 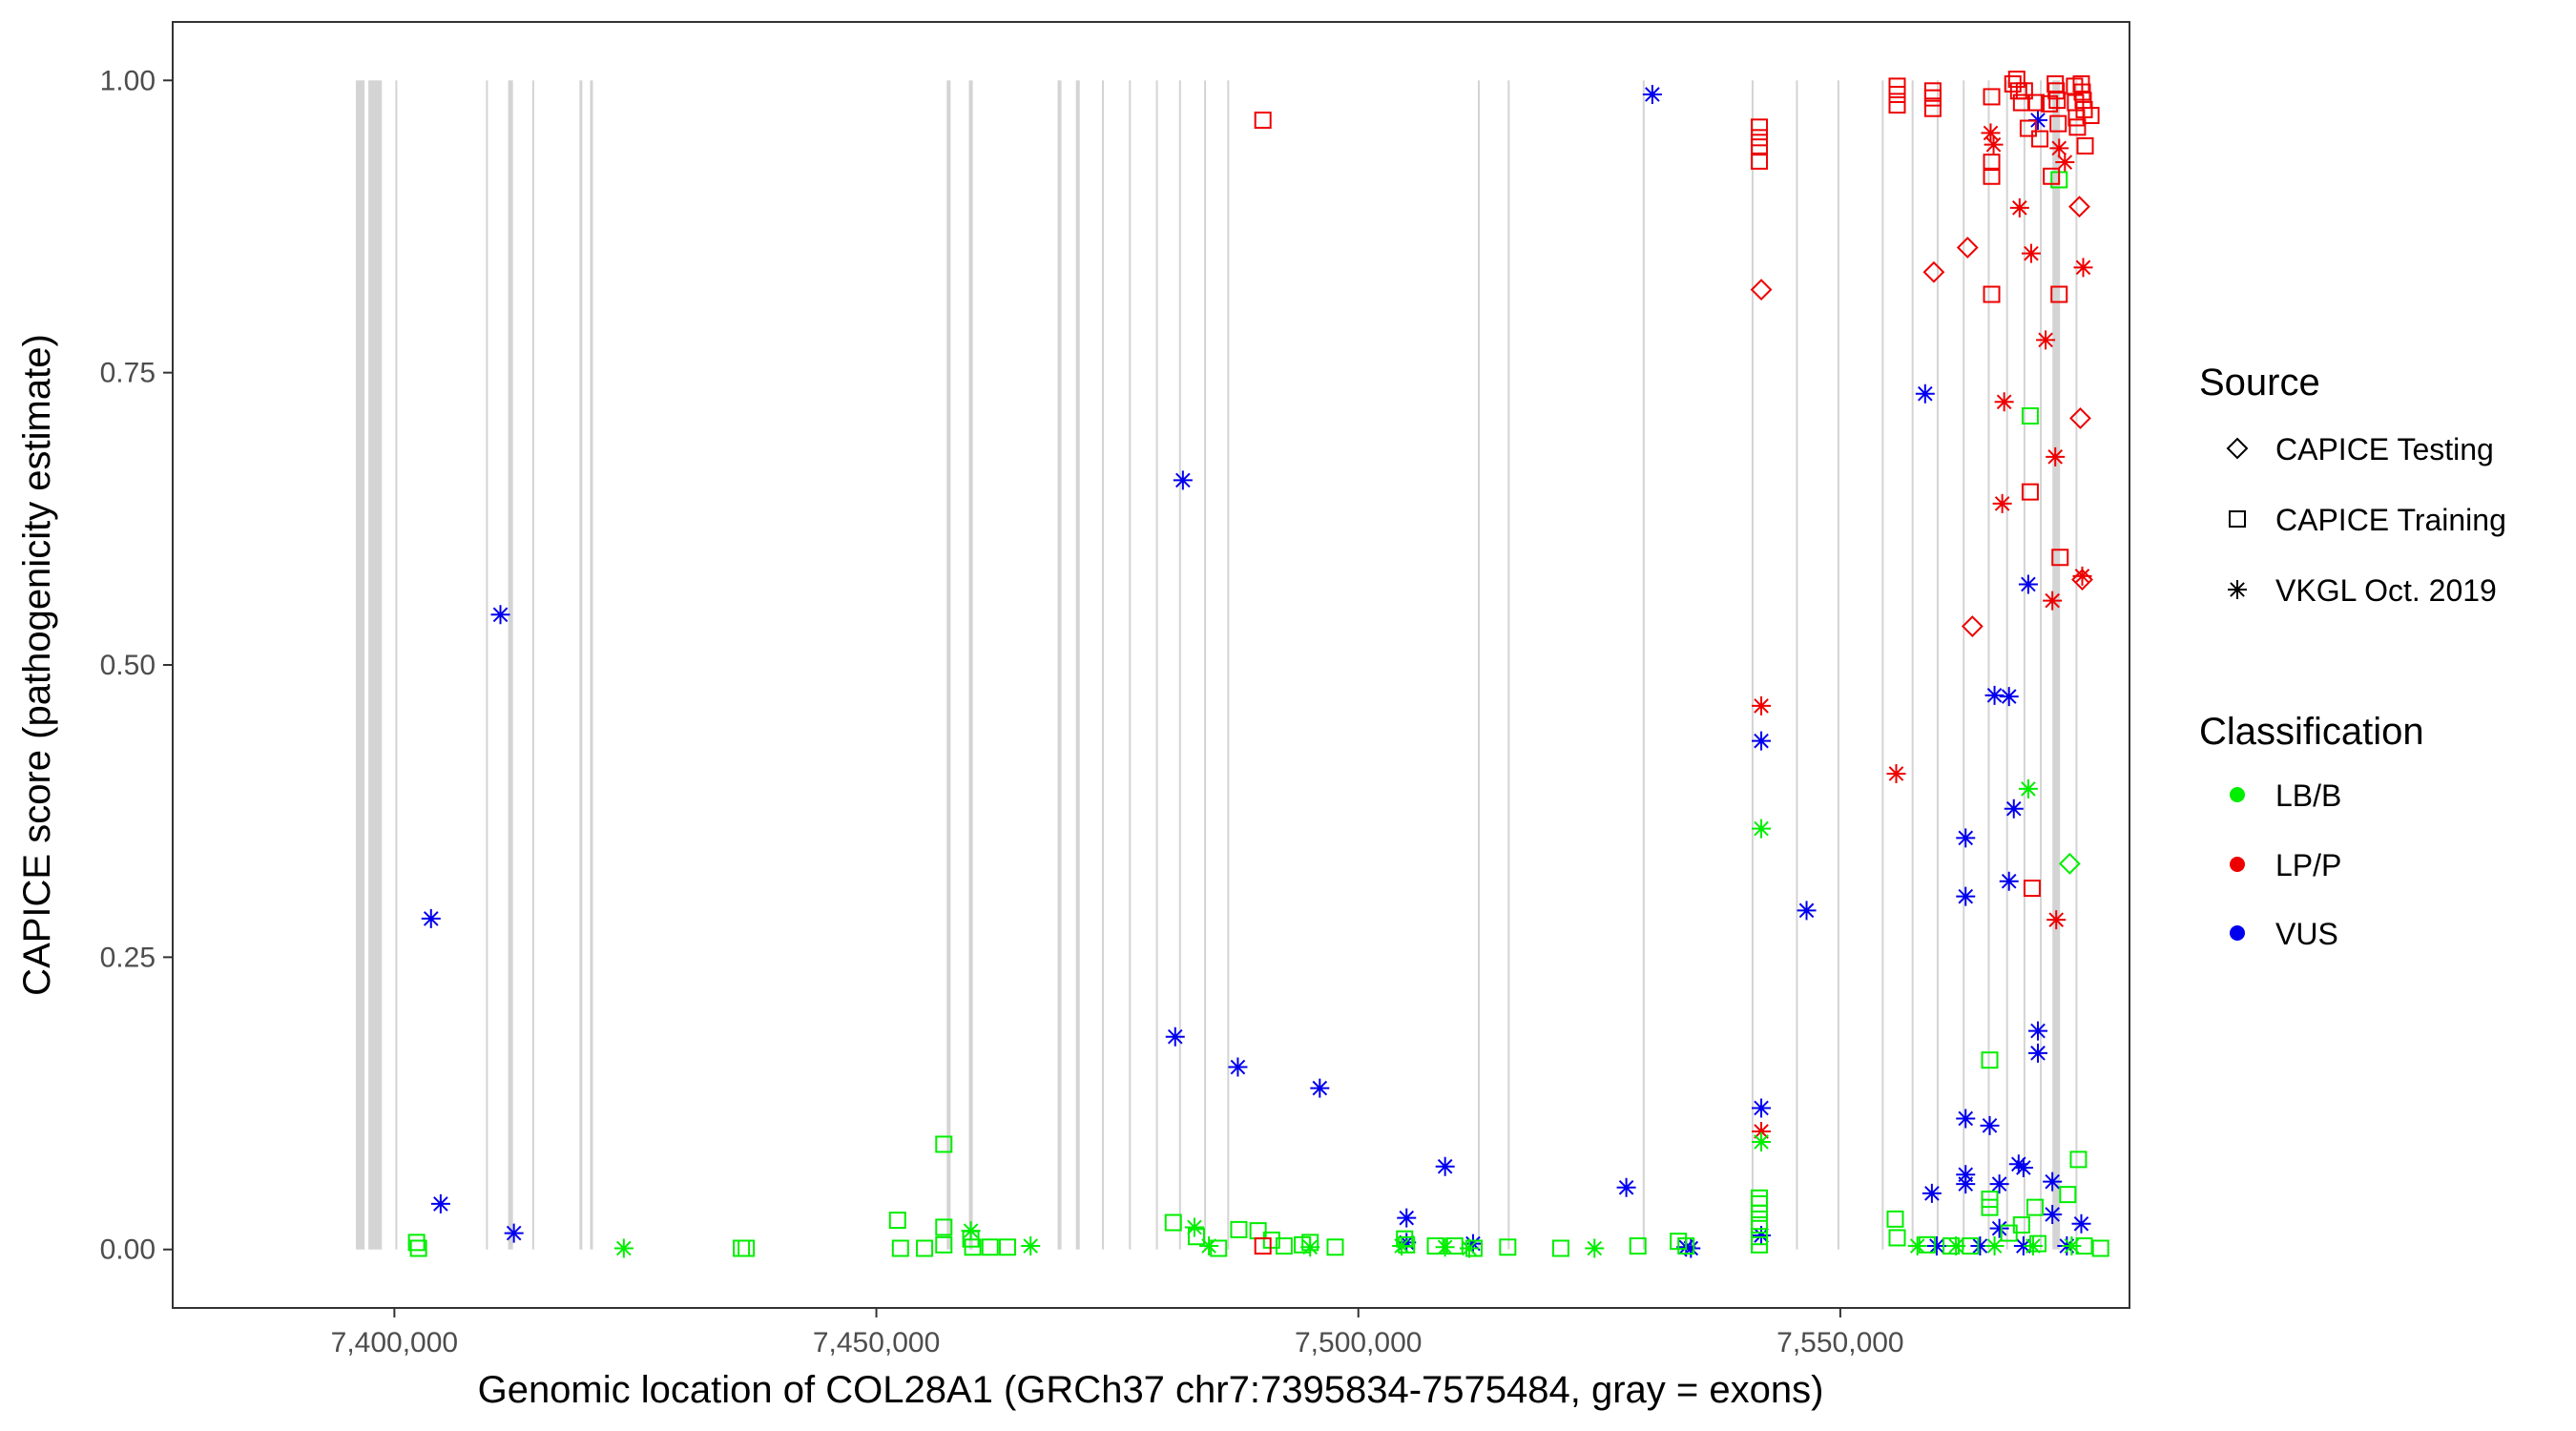 I want to click on legend-source-label: CAPICE Training, so click(x=2390, y=520).